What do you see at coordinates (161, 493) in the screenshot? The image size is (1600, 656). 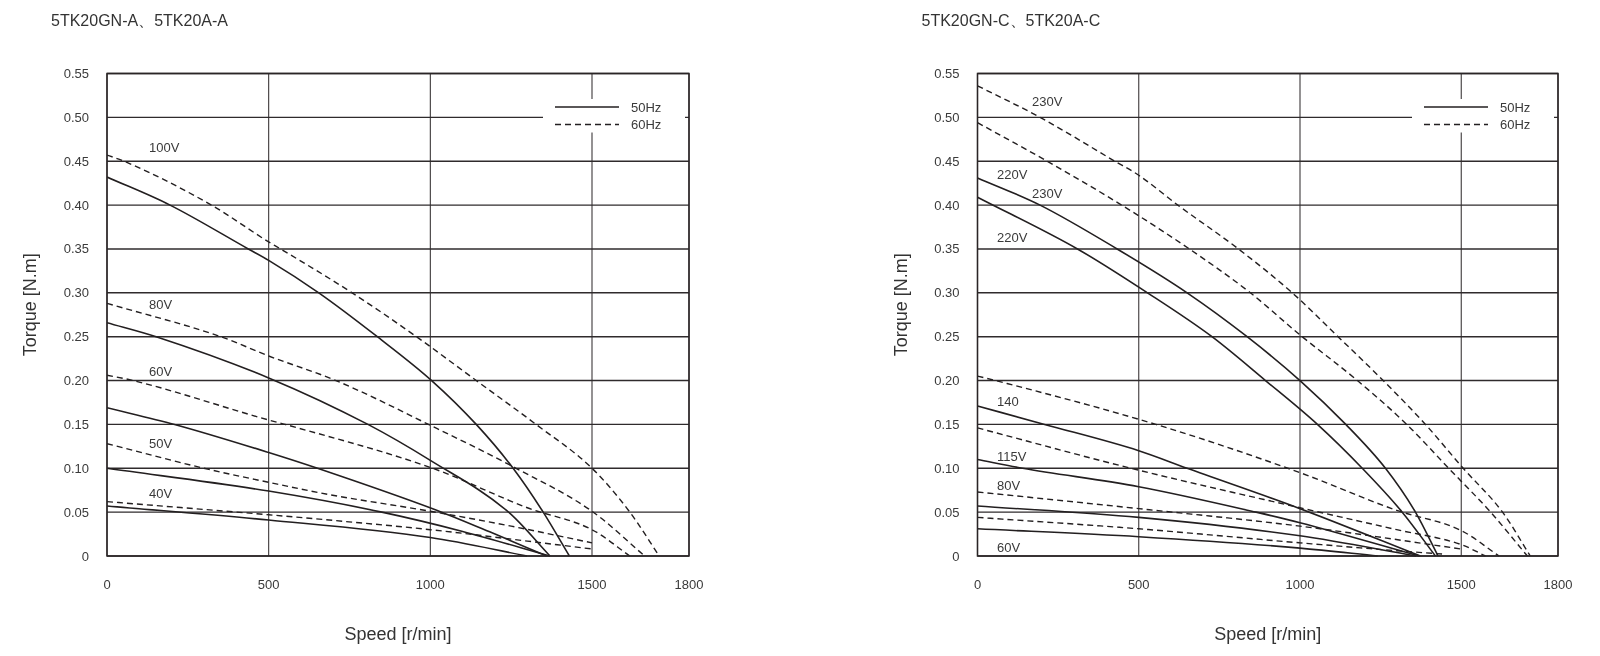 I see `annotation: 40V` at bounding box center [161, 493].